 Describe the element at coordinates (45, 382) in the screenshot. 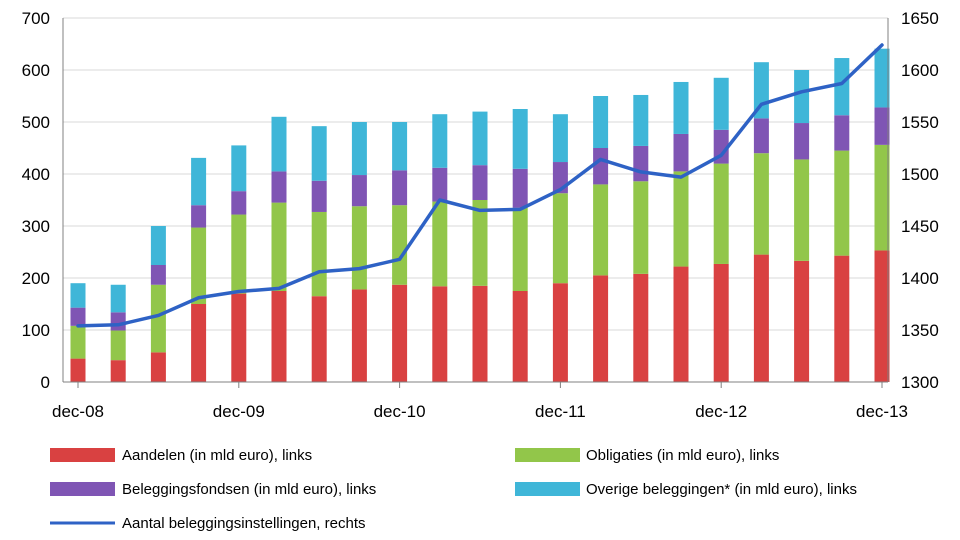

I see `y-left-tick-label: 0` at that location.